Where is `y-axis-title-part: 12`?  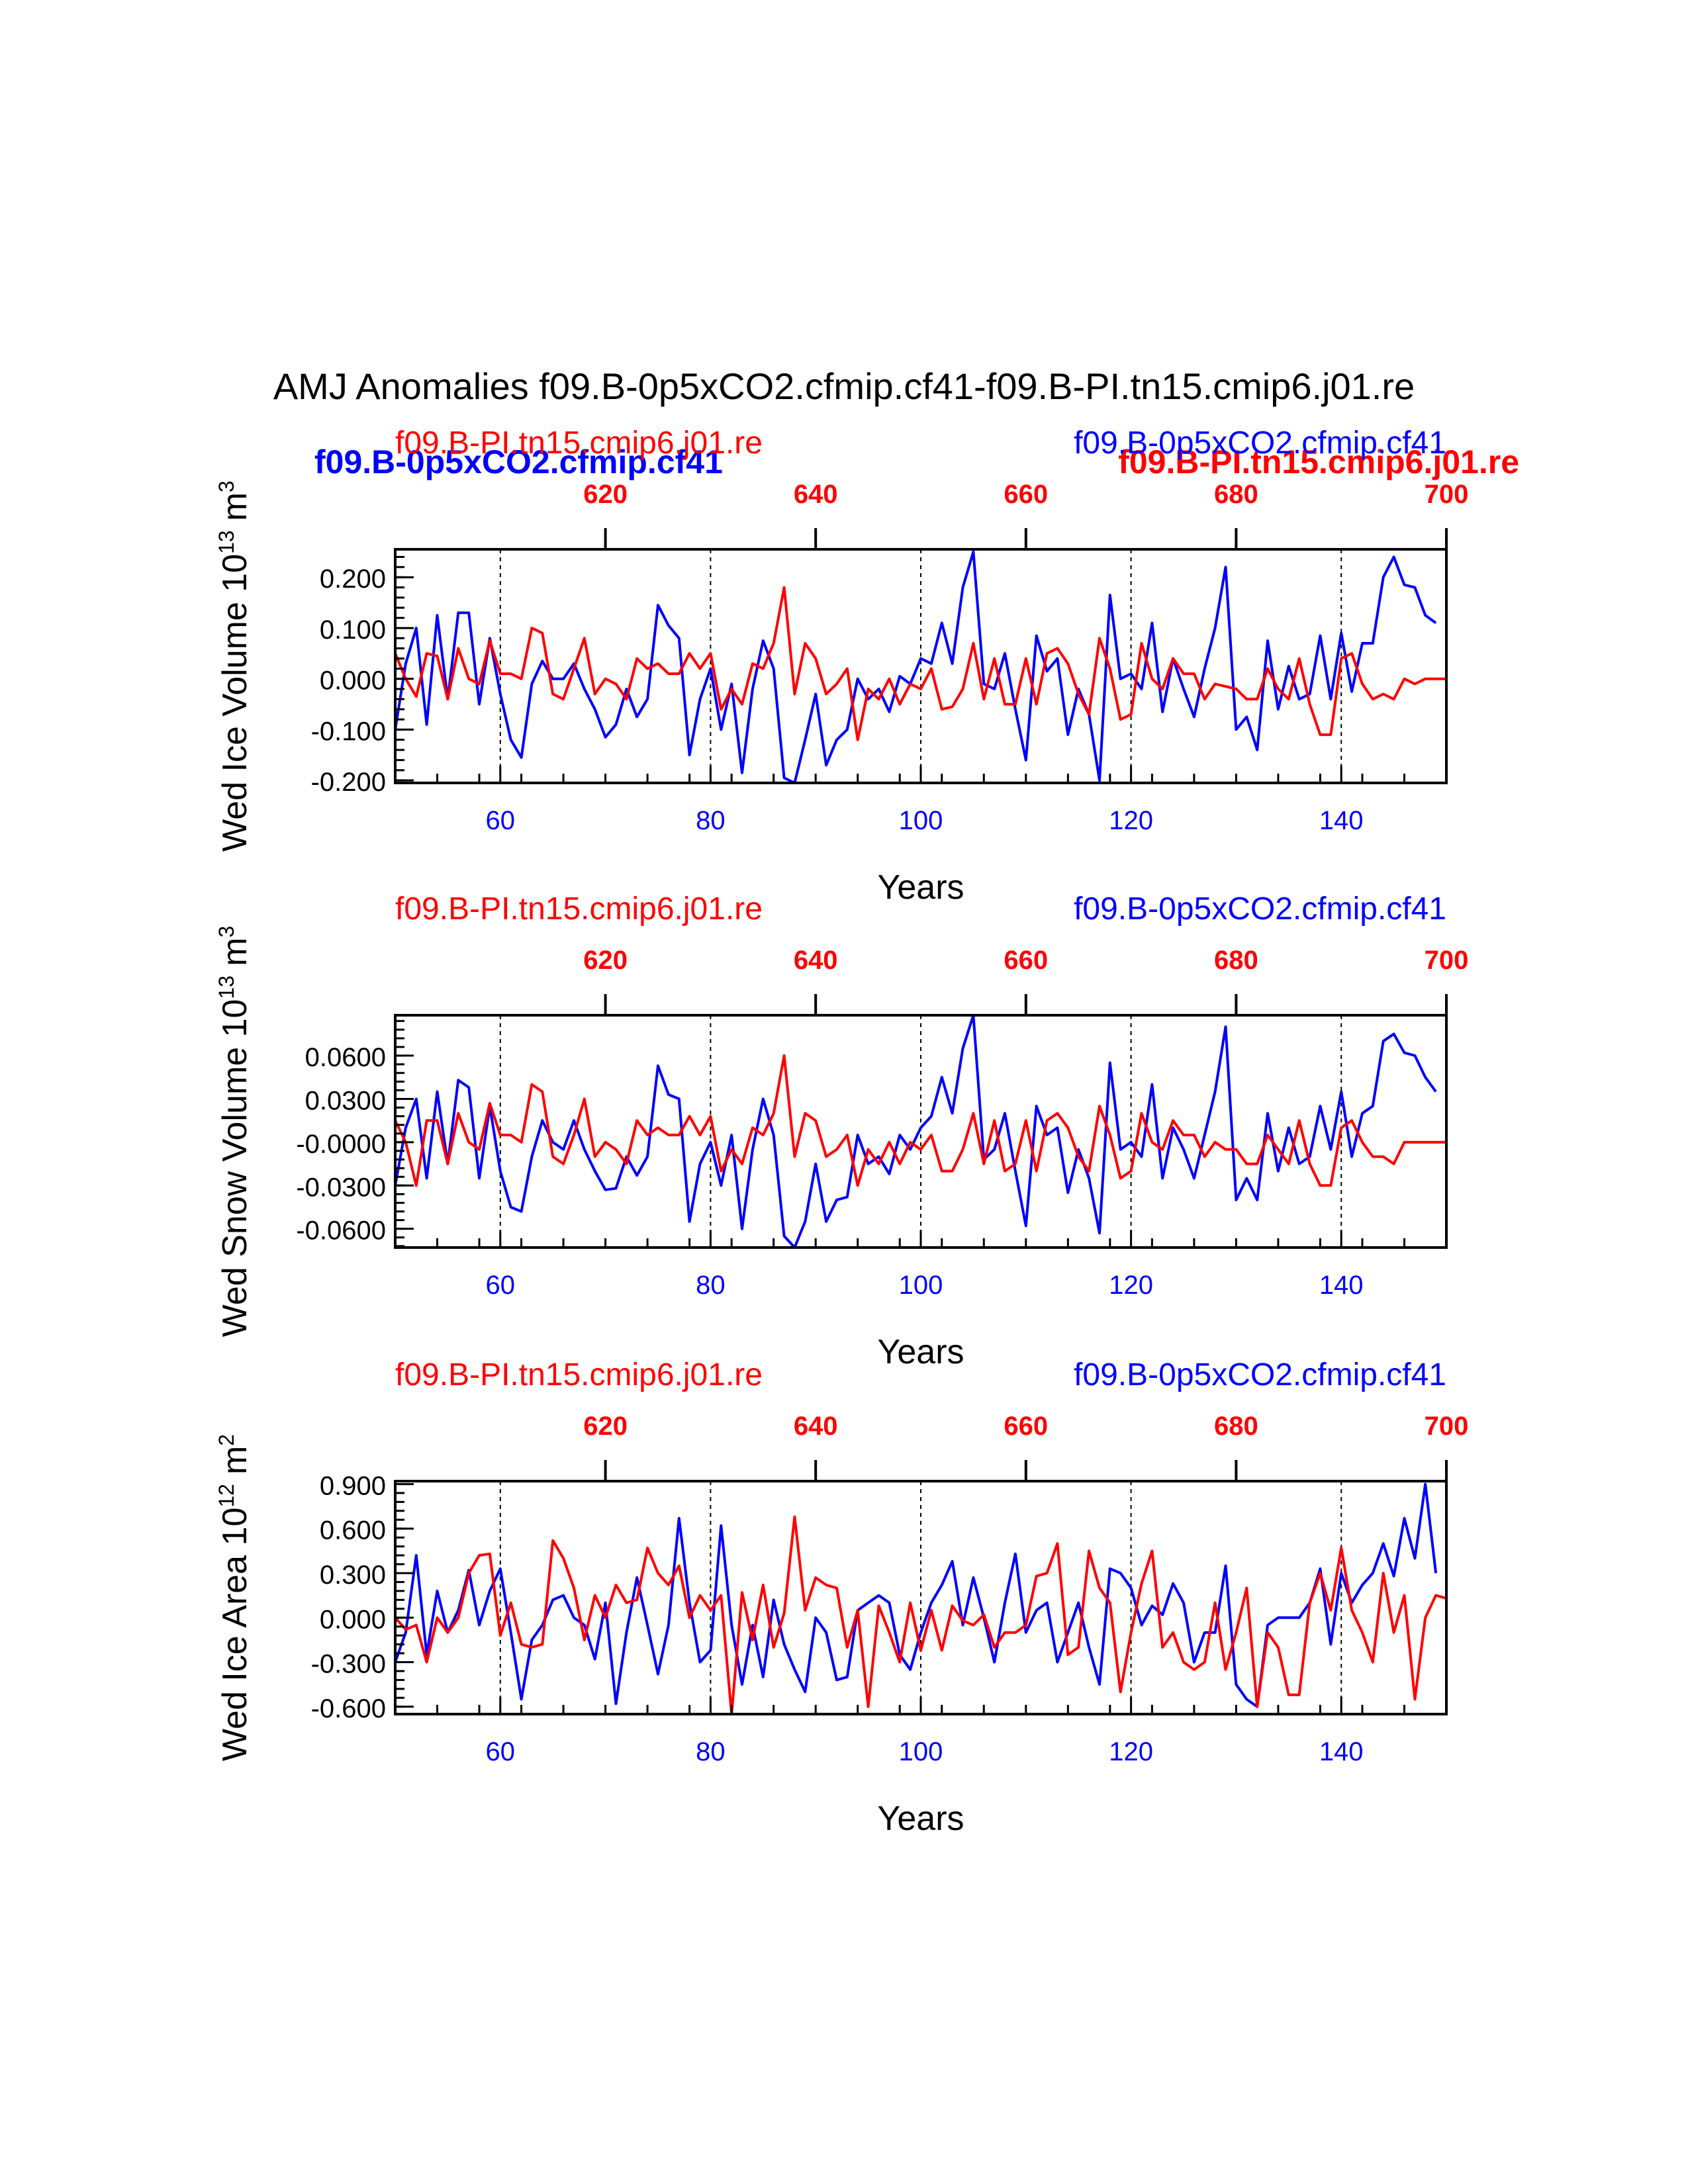 y-axis-title-part: 12 is located at coordinates (226, 1496).